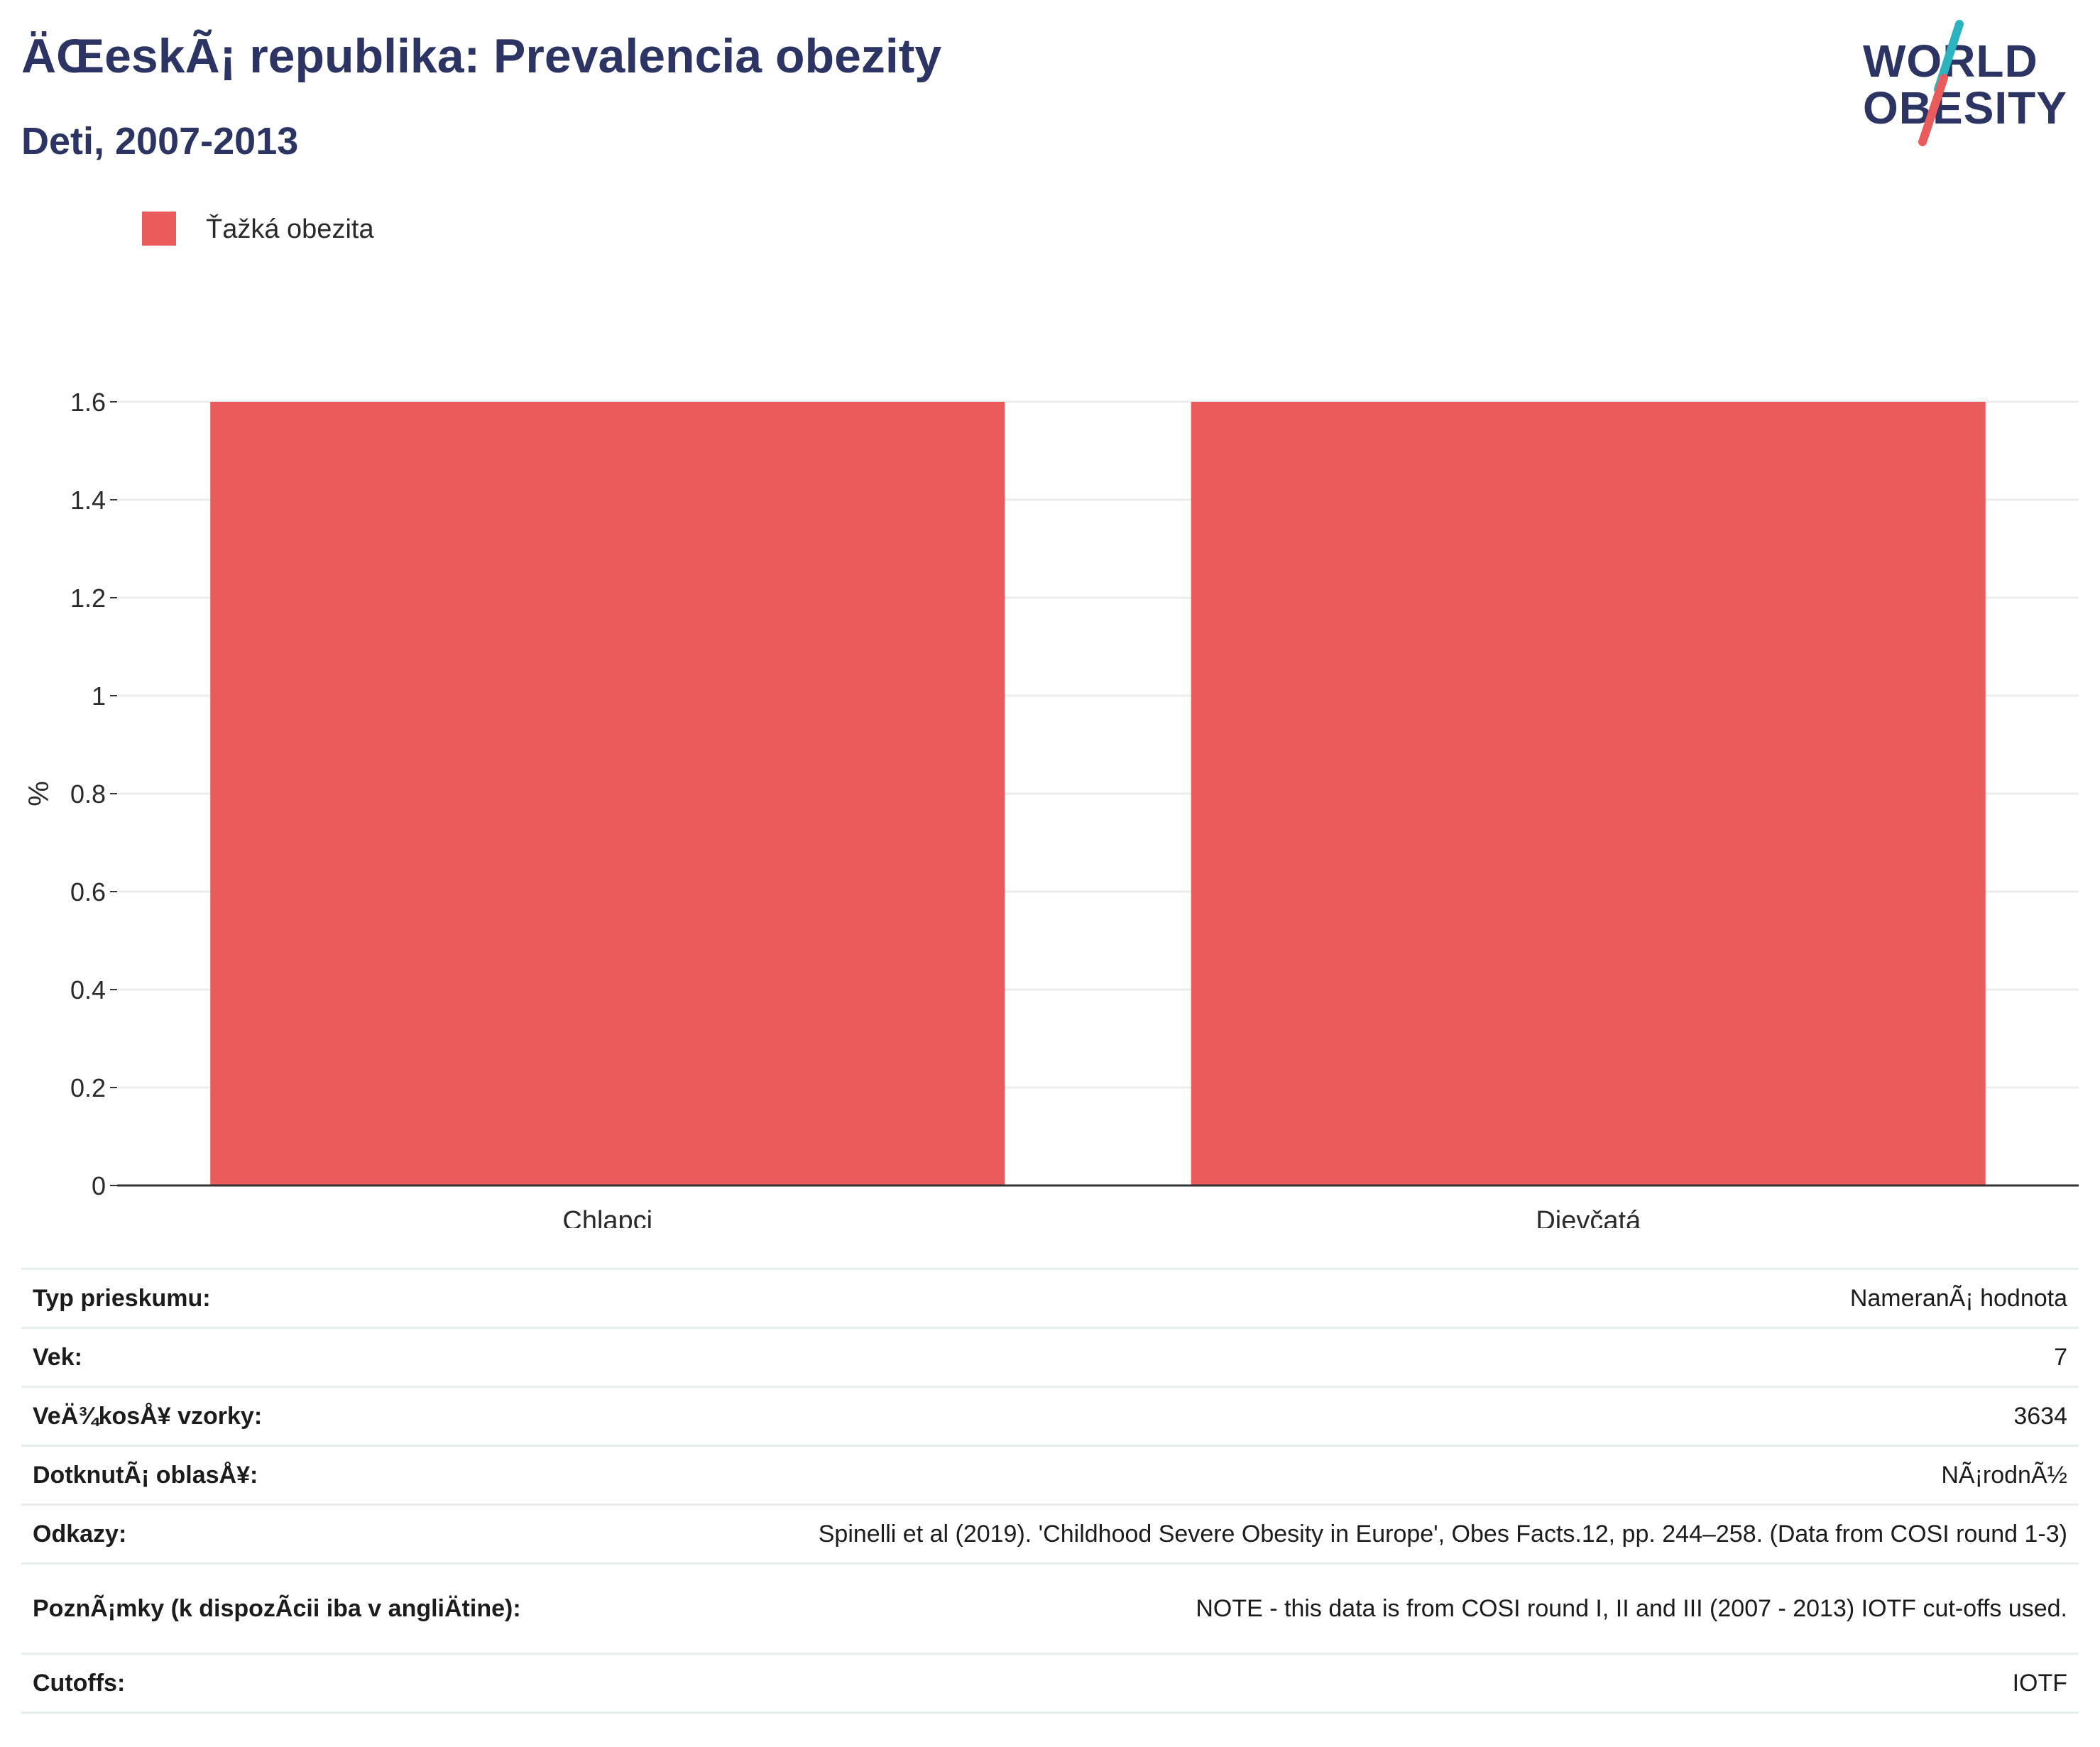 This screenshot has width=2100, height=1747. I want to click on y-tick-label: 1.4, so click(88, 500).